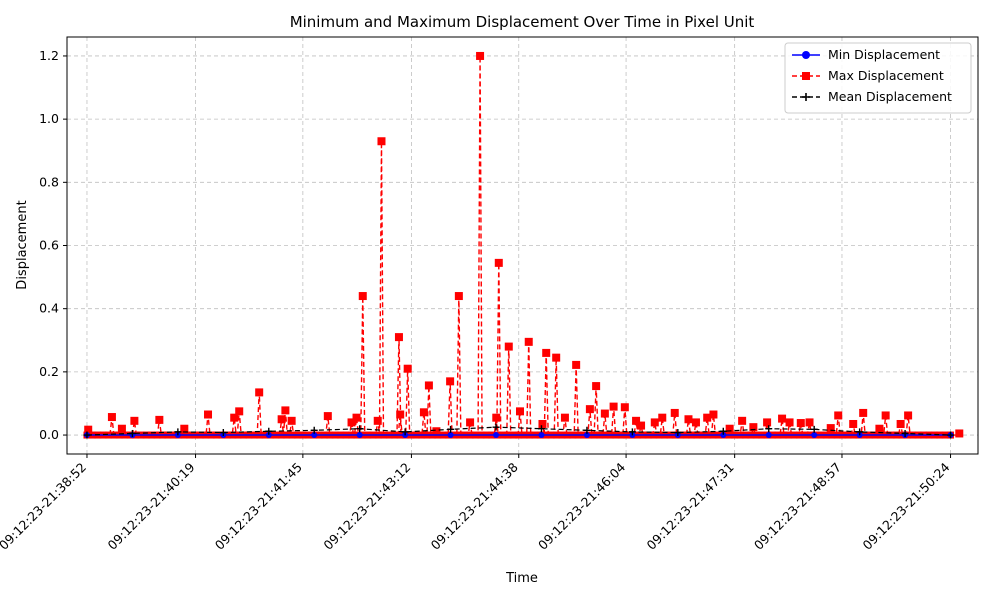 The height and width of the screenshot is (600, 1000). What do you see at coordinates (872, 96) in the screenshot?
I see `legend-entry-mean: Mean Displacement` at bounding box center [872, 96].